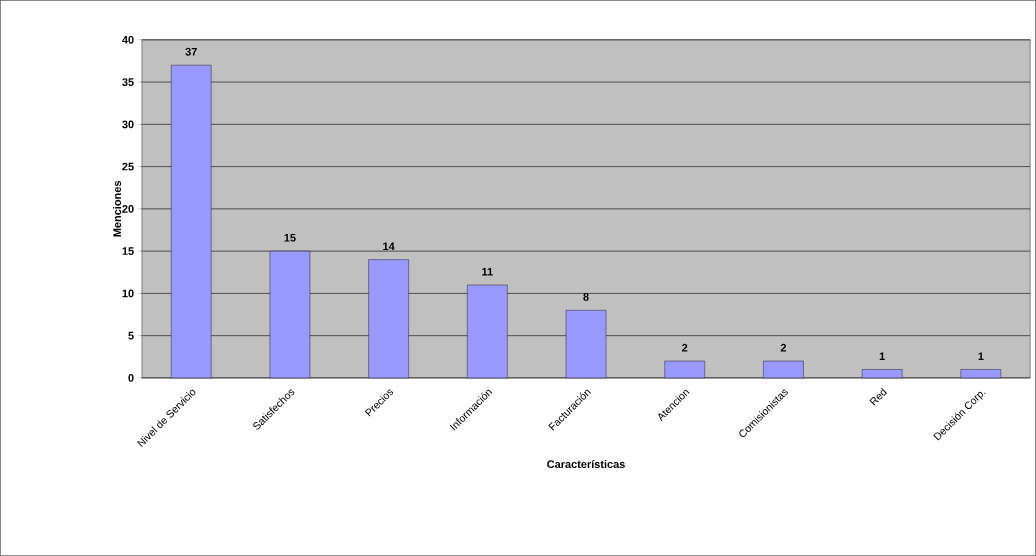 This screenshot has width=1036, height=556. What do you see at coordinates (191, 51) in the screenshot?
I see `data-label: 37` at bounding box center [191, 51].